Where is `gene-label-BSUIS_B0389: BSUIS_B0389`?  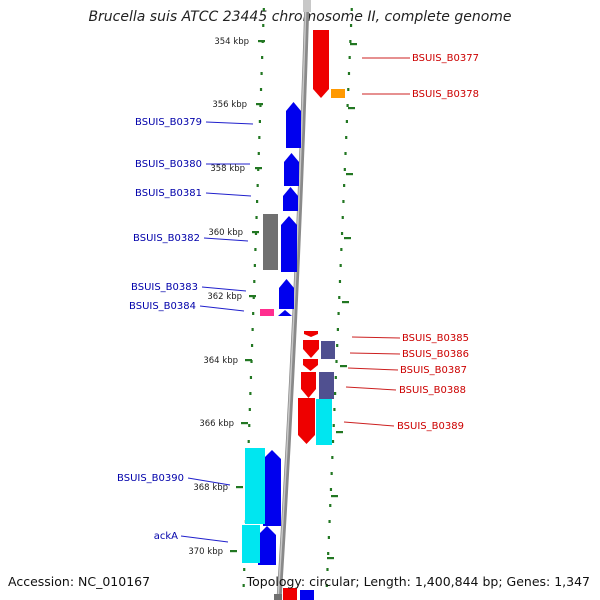
gene-label-BSUIS_B0389: BSUIS_B0389 is located at coordinates (430, 426).